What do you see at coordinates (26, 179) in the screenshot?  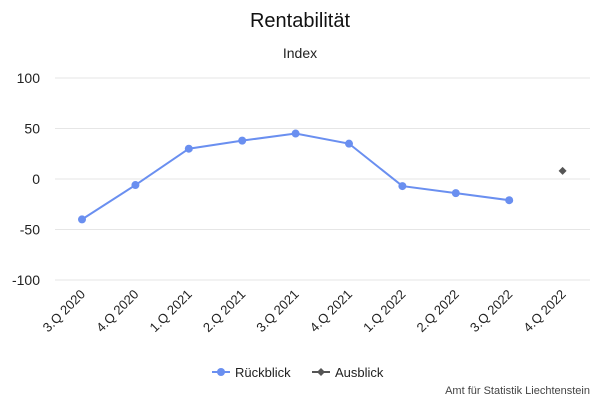 I see `y-axis-ticks: 100 50 0 -50 -100` at bounding box center [26, 179].